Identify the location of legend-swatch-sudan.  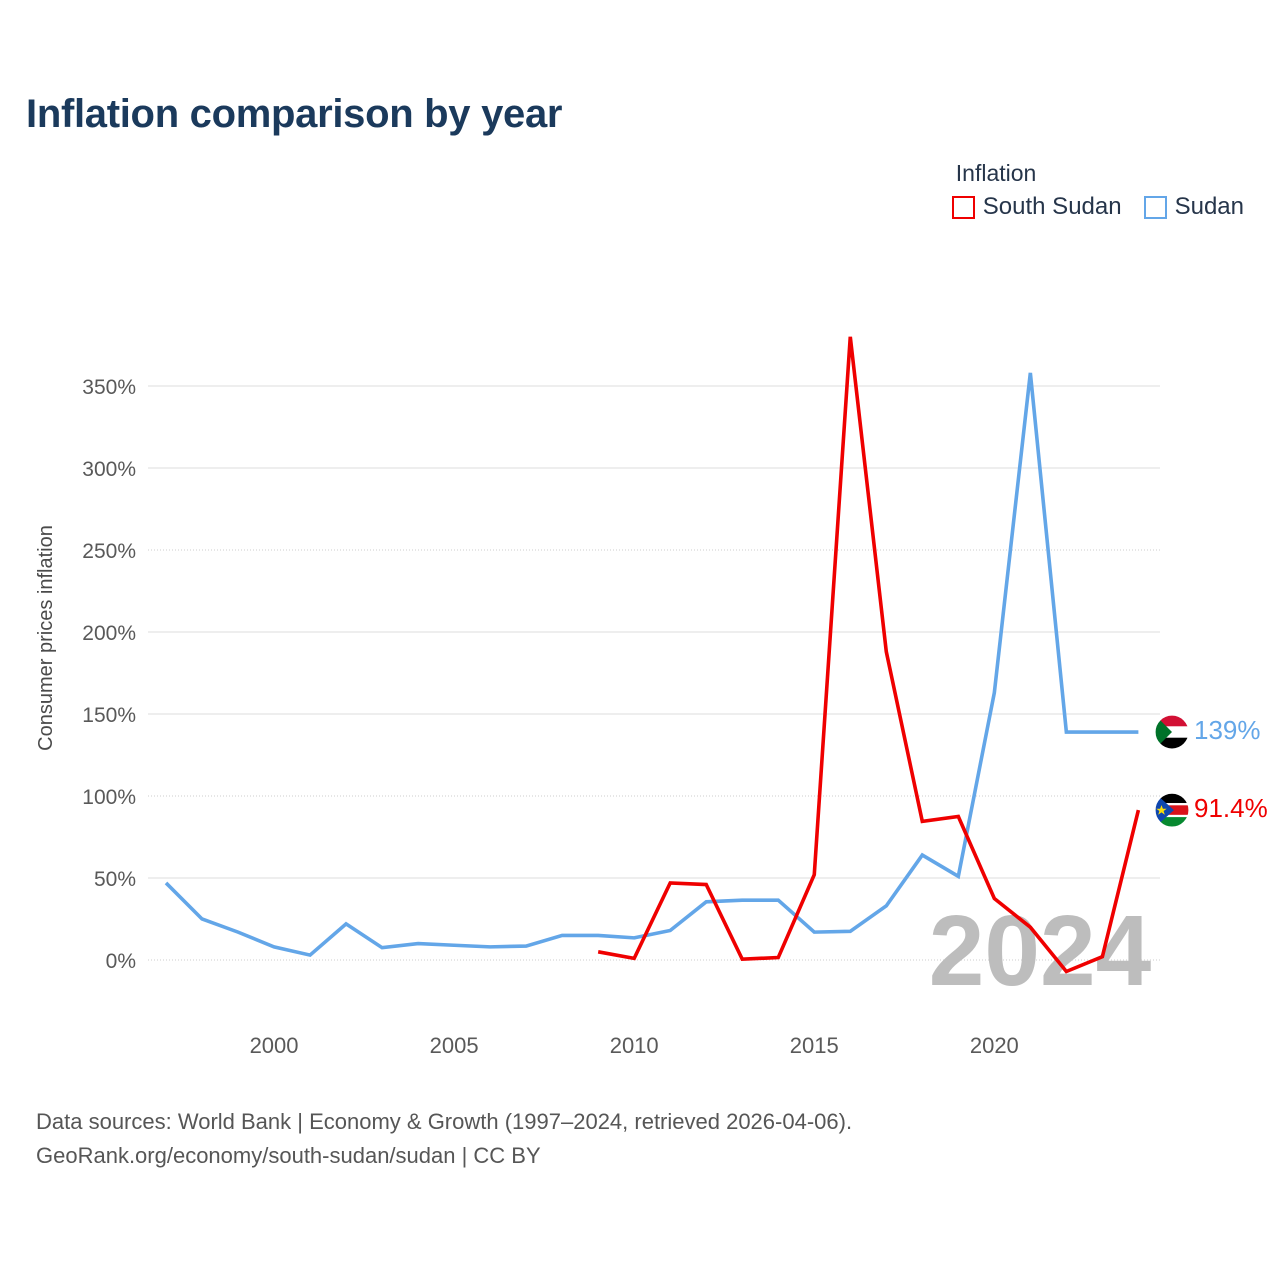
(1155, 207).